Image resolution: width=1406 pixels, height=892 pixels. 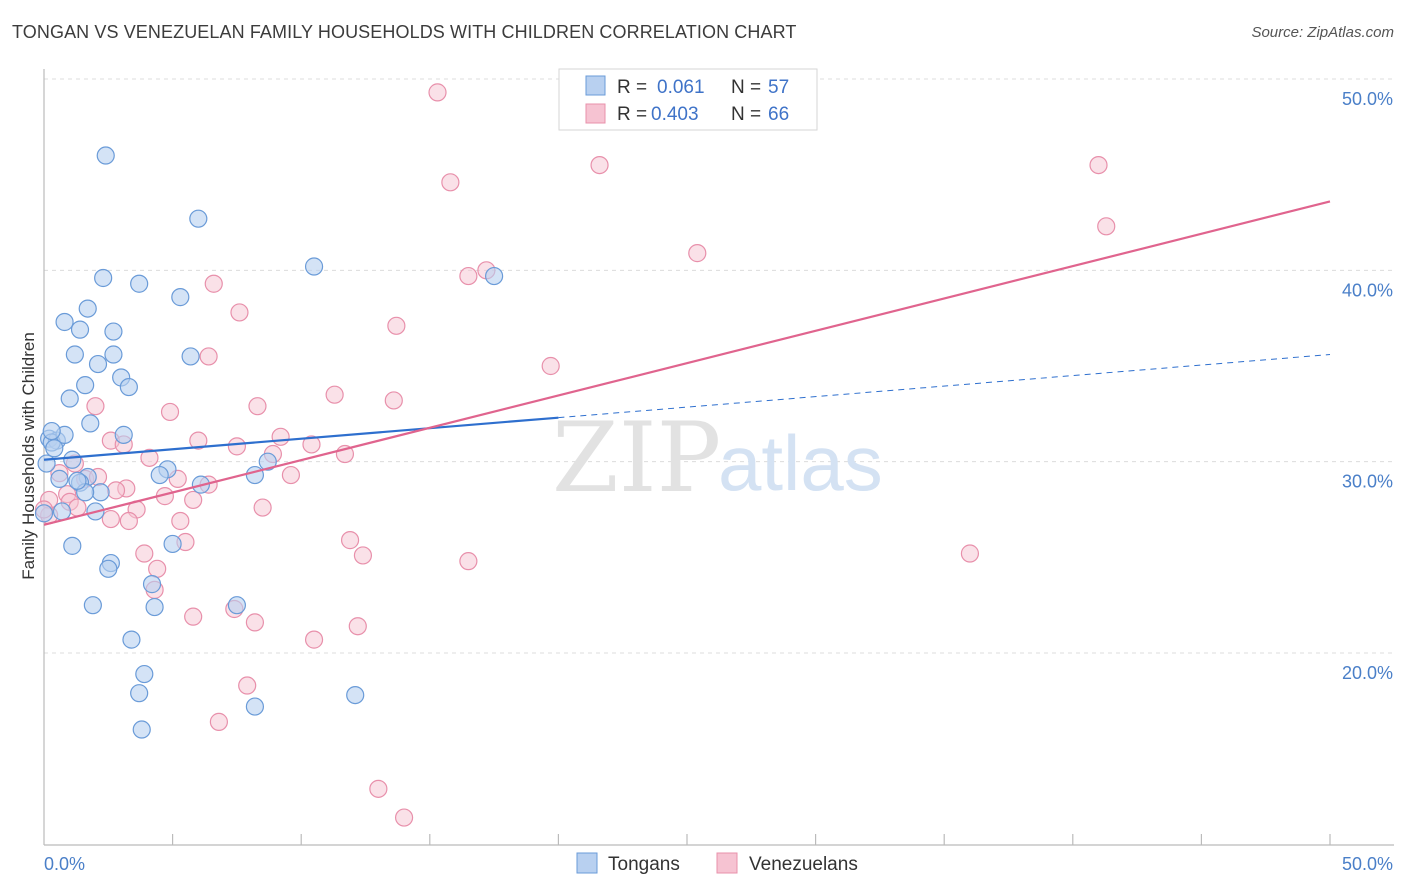 I want to click on legend-r-value-1: 0.061, so click(x=681, y=87).